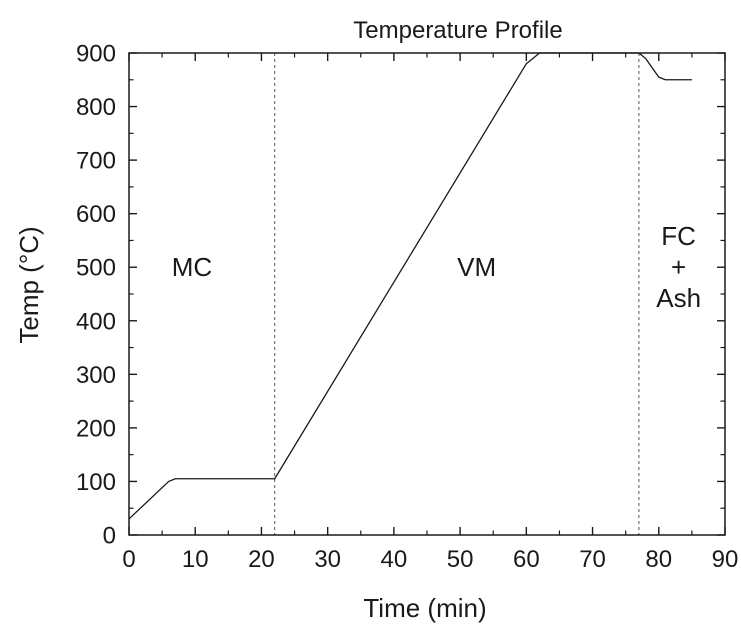 Image resolution: width=741 pixels, height=631 pixels. Describe the element at coordinates (327, 559) in the screenshot. I see `x-tick-label: 30` at that location.